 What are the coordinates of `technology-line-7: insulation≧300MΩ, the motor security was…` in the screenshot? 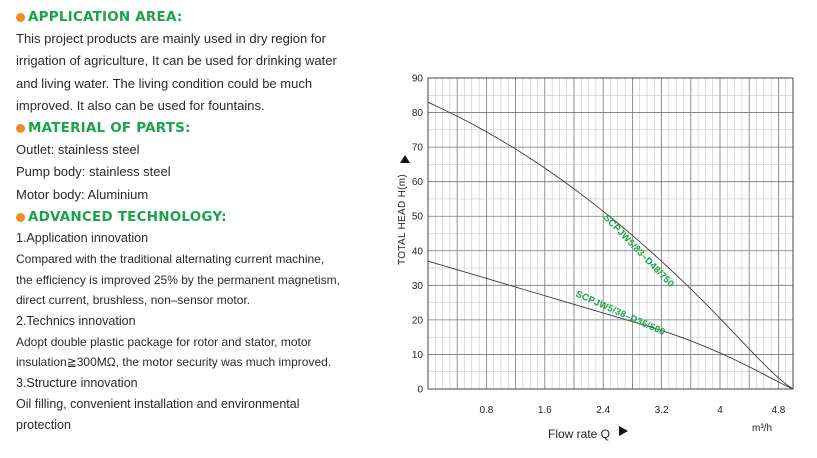 It's located at (174, 362).